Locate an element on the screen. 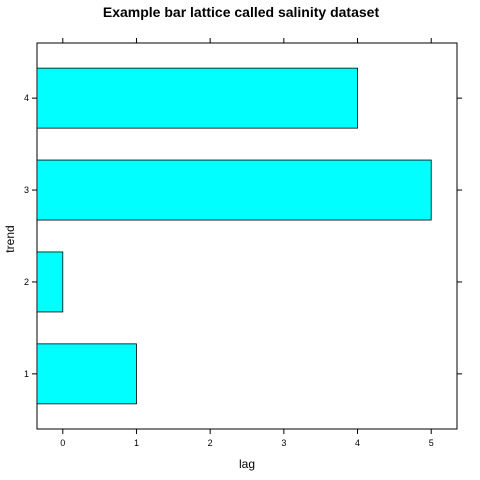 This screenshot has width=480, height=480. x-tick-label: 3 is located at coordinates (283, 443).